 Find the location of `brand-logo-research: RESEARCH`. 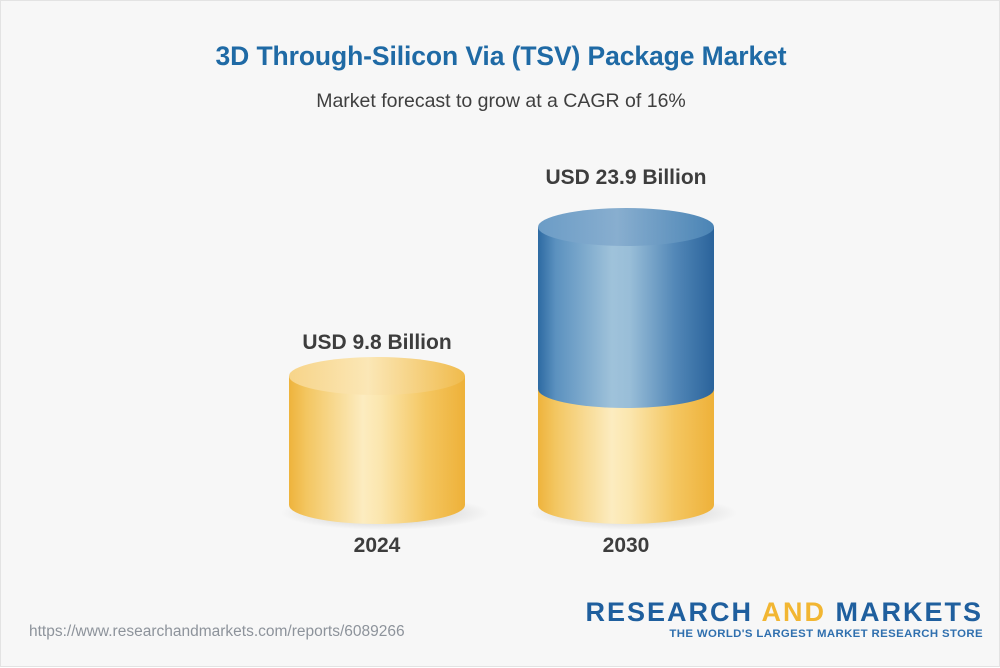

brand-logo-research: RESEARCH is located at coordinates (673, 612).